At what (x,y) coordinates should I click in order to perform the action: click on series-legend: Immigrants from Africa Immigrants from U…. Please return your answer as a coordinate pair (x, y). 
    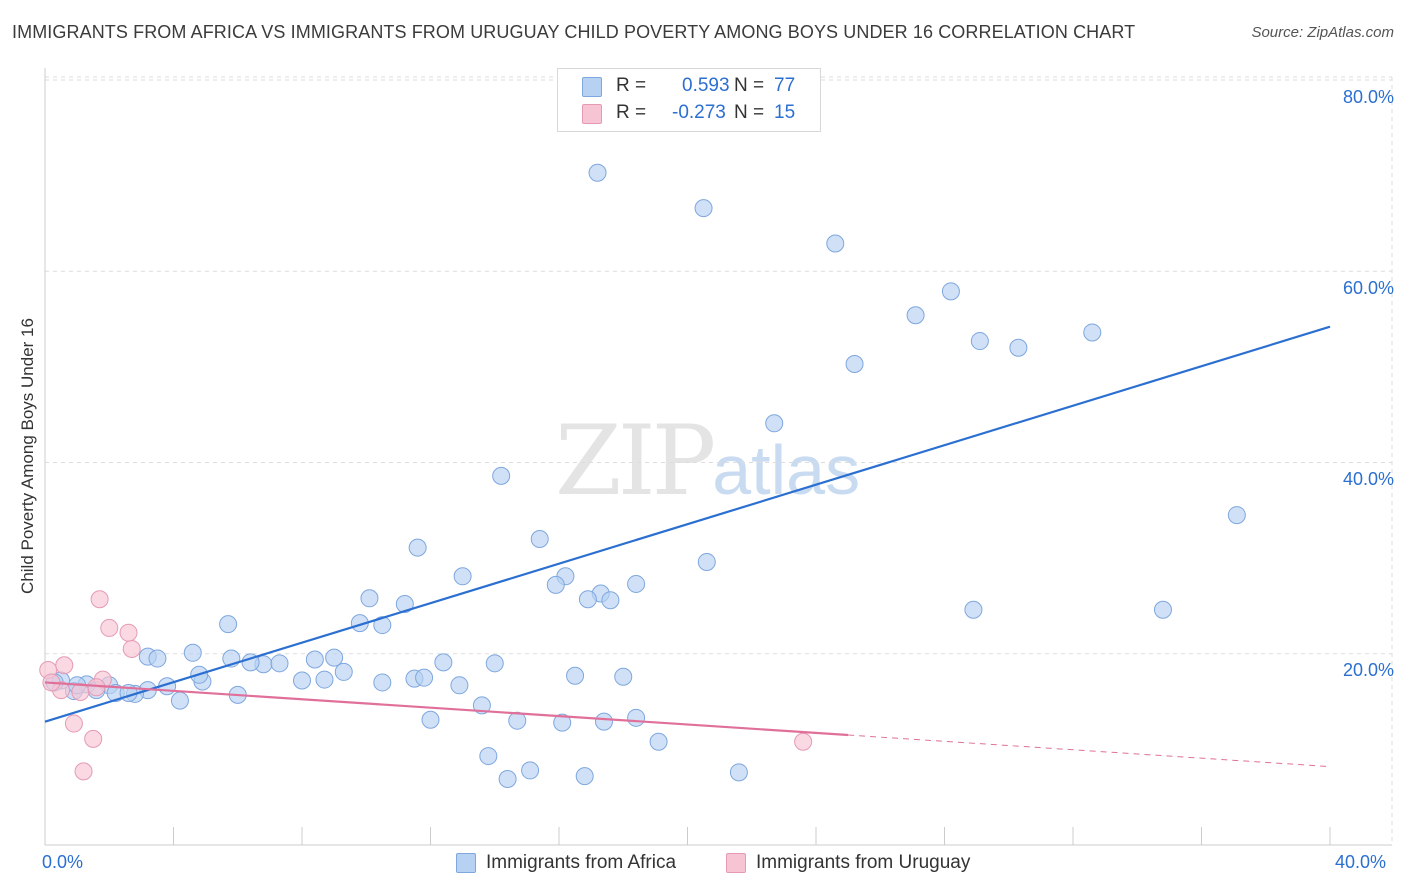
    Looking at the image, I should click on (703, 864).